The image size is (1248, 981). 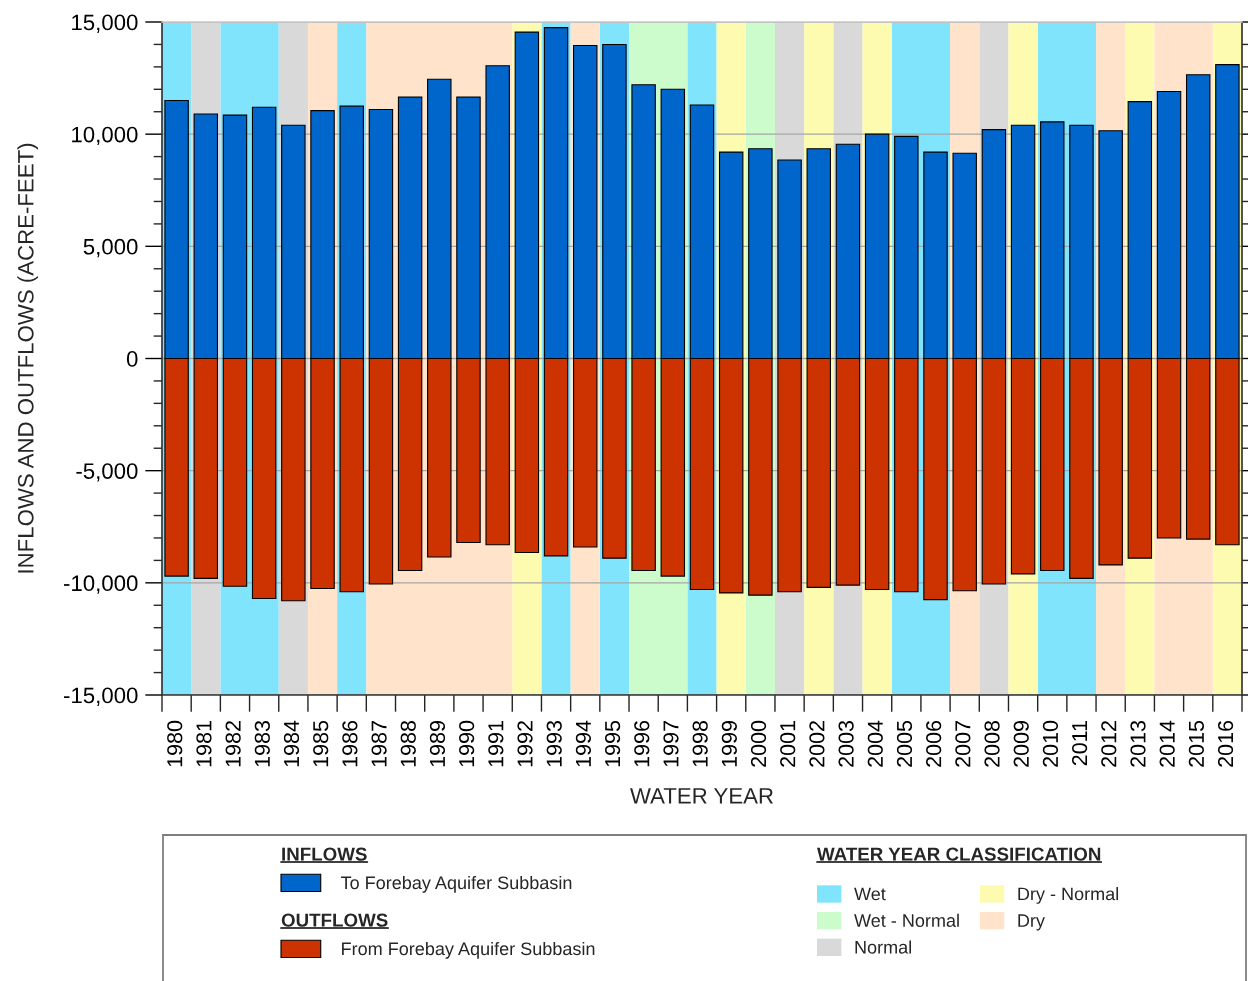 I want to click on legend-label: Dry - Normal, so click(x=1068, y=895).